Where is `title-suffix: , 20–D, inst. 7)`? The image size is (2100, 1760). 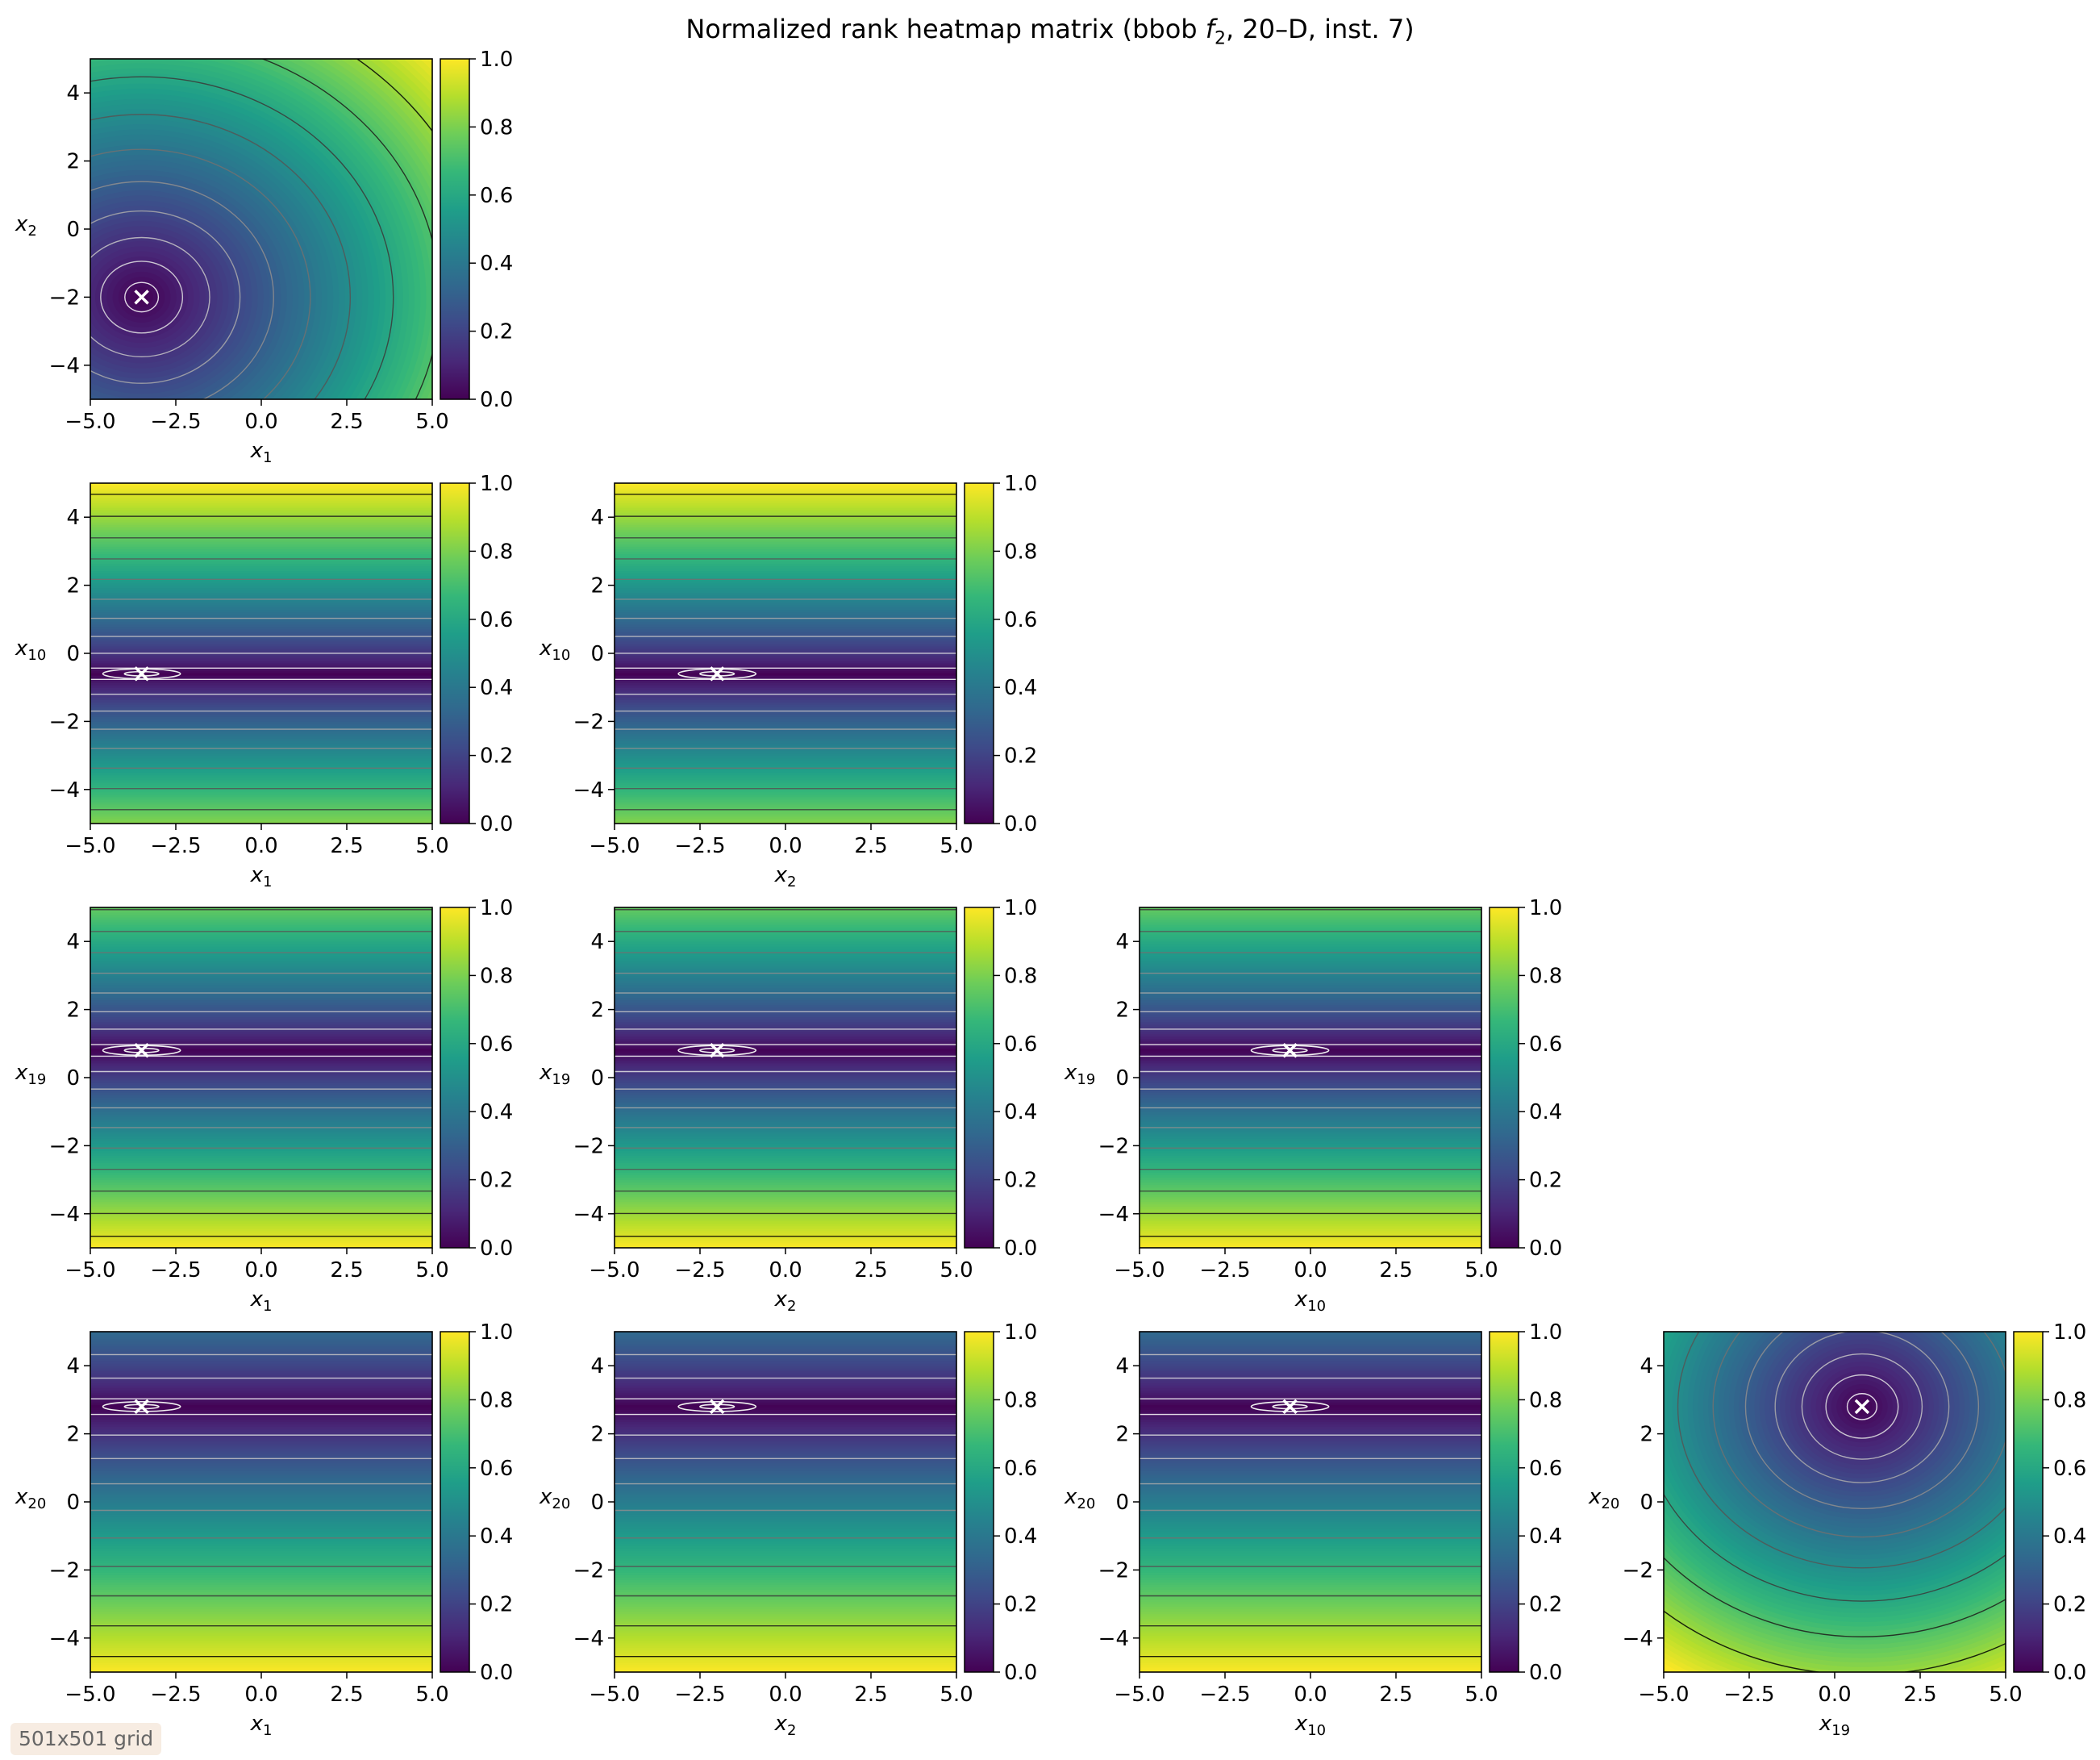 title-suffix: , 20–D, inst. 7) is located at coordinates (1320, 29).